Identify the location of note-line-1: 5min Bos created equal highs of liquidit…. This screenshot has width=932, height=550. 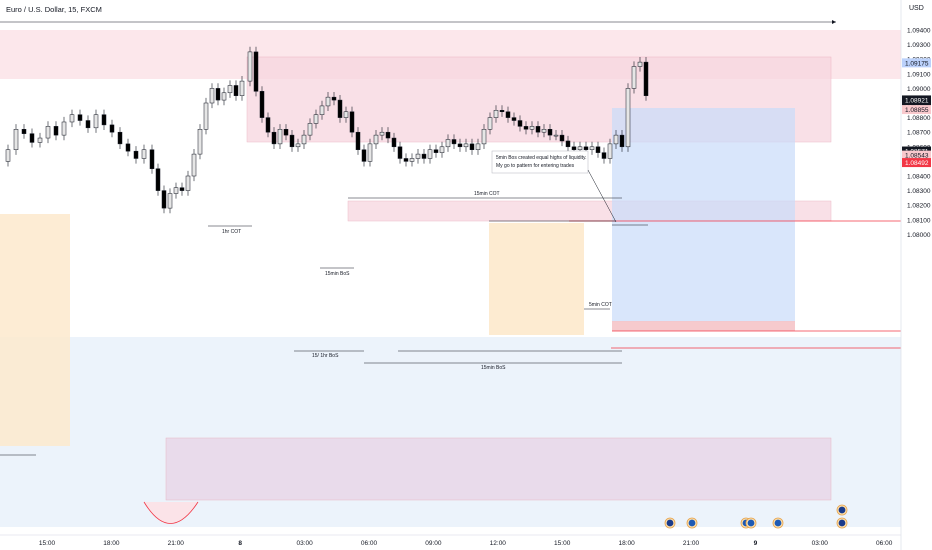
(541, 158).